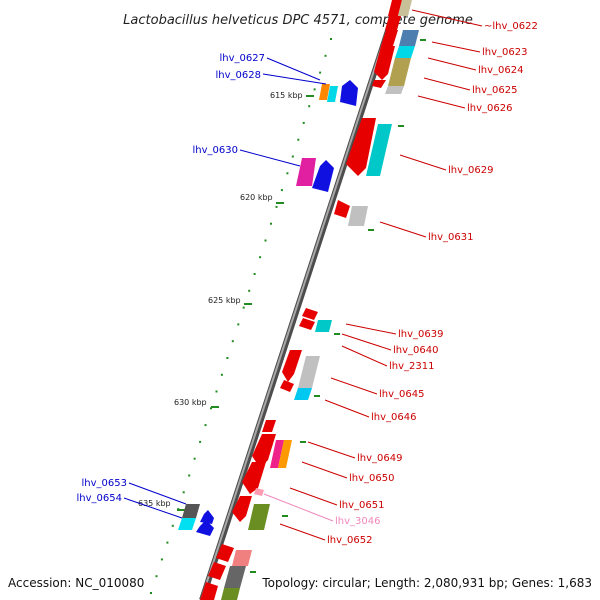 The image size is (600, 600). Describe the element at coordinates (500, 70) in the screenshot. I see `label-lhv-0624: lhv_0624` at that location.